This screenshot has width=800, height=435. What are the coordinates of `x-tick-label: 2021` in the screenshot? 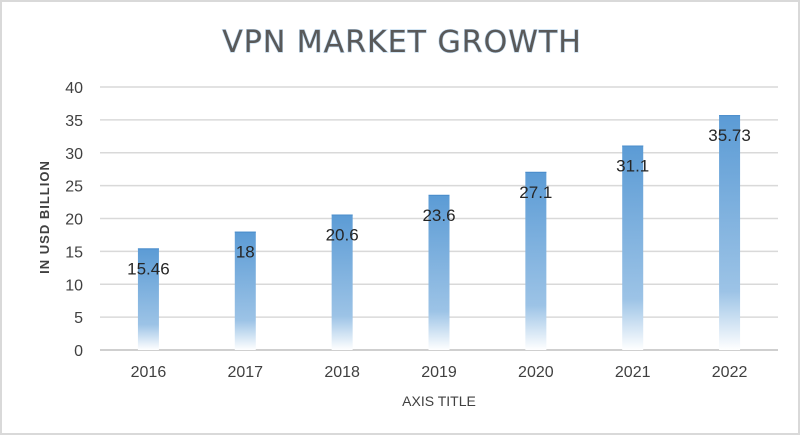 It's located at (633, 372).